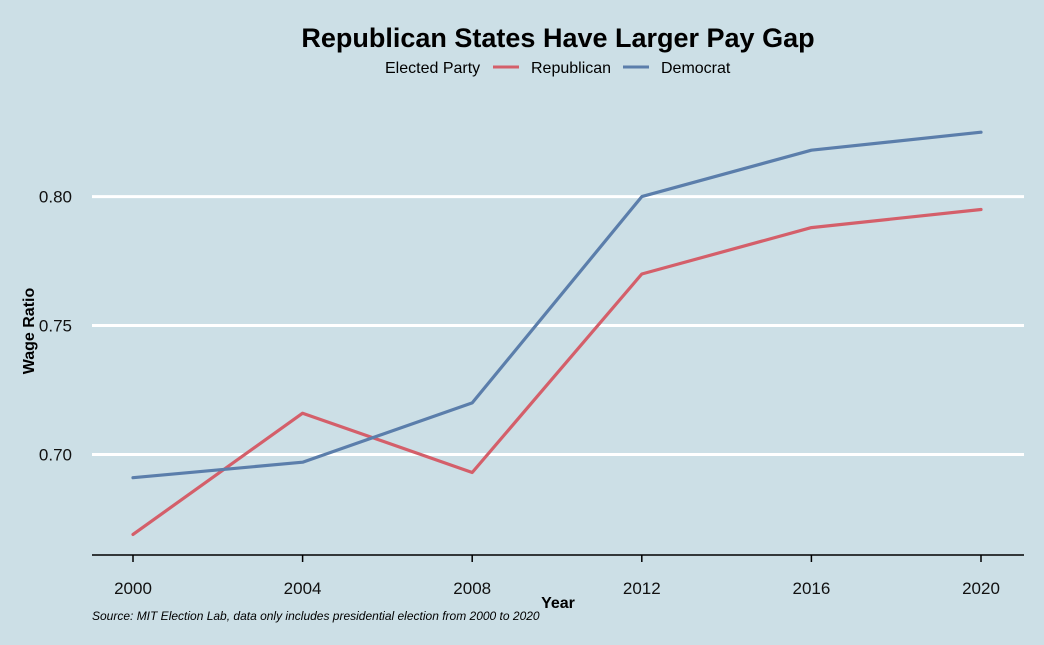 The image size is (1044, 645). I want to click on y-tick-label: 0.80, so click(55, 197).